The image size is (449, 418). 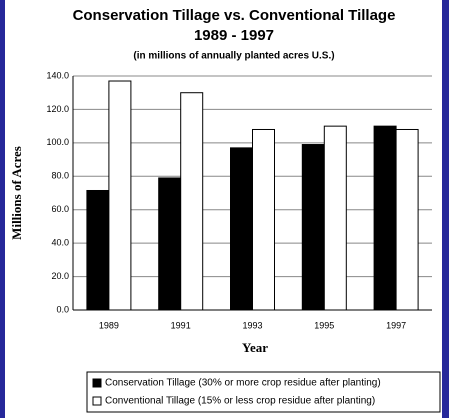 I want to click on x-axis-label: Year, so click(x=255, y=347).